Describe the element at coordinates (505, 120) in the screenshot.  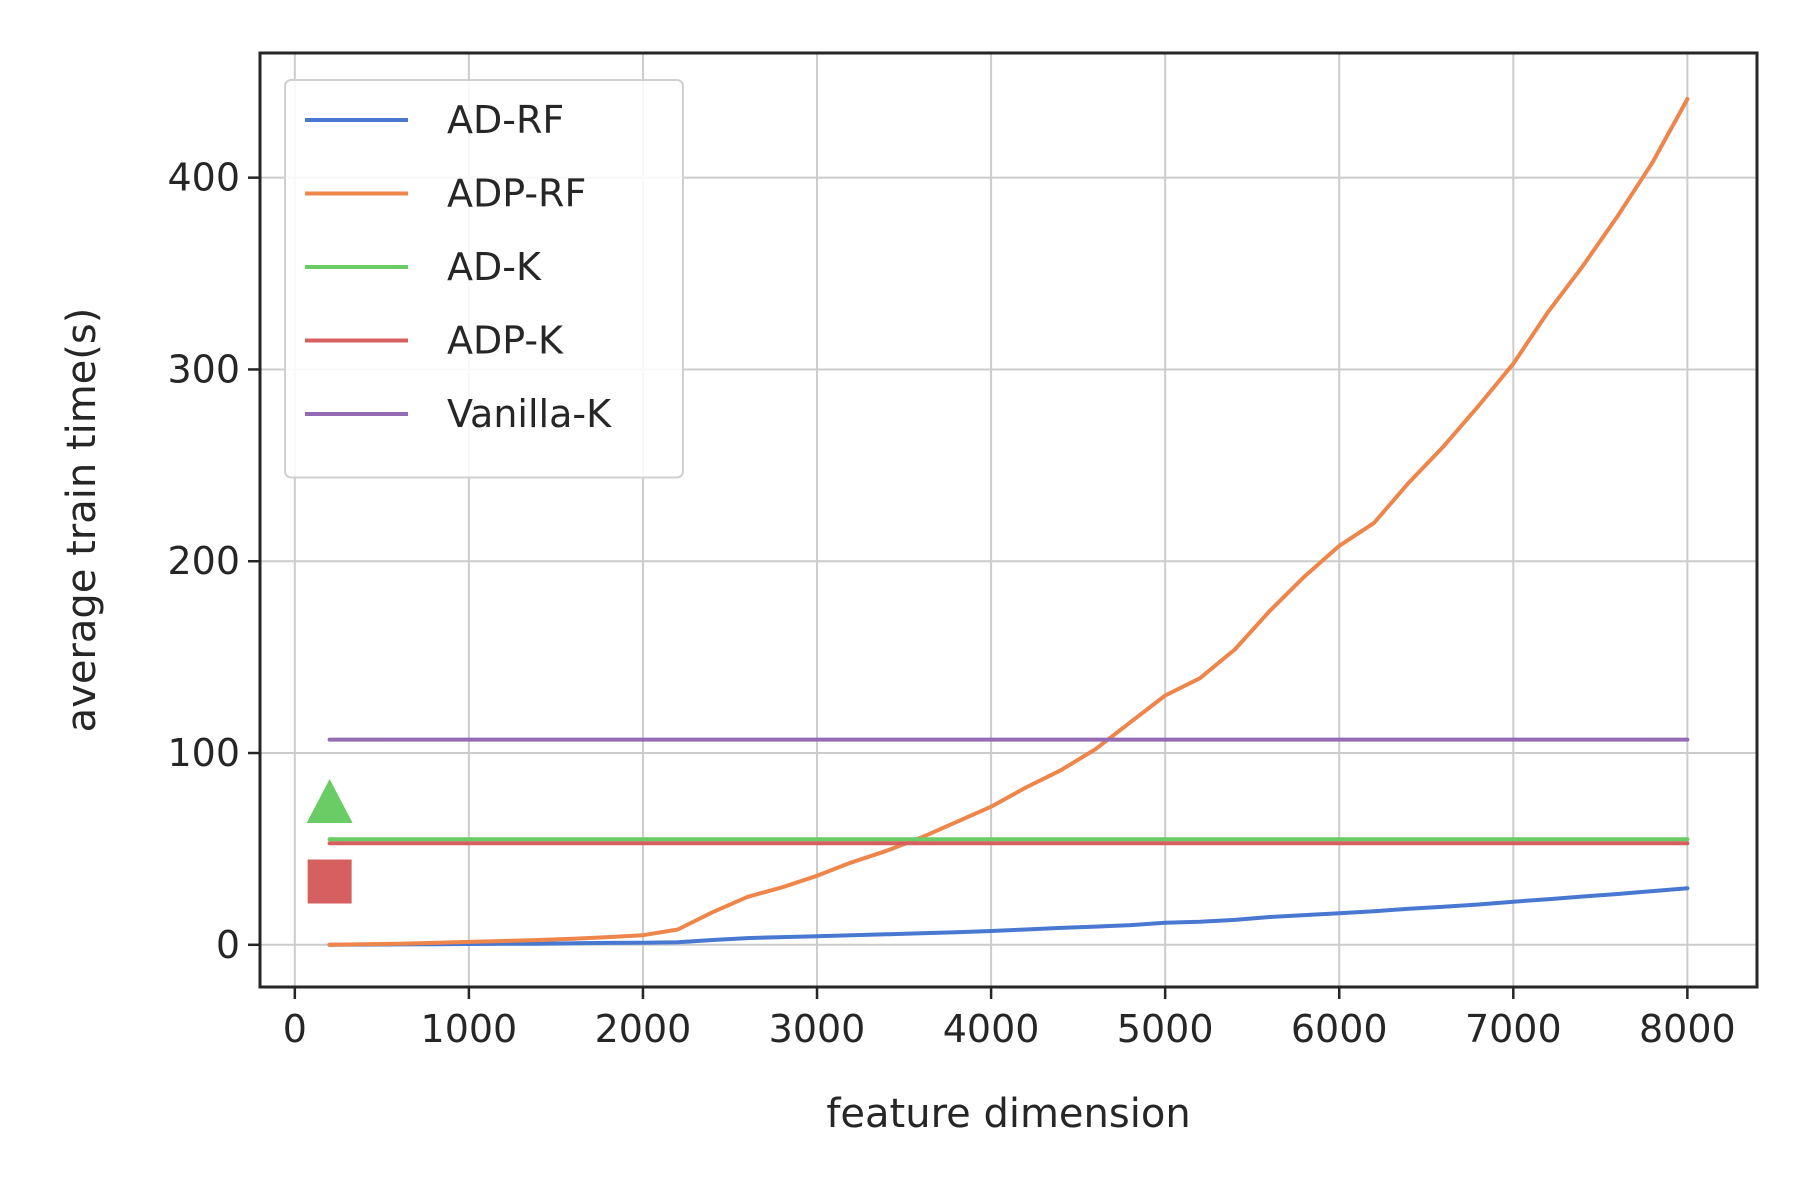
I see `legend-label: AD-RF` at that location.